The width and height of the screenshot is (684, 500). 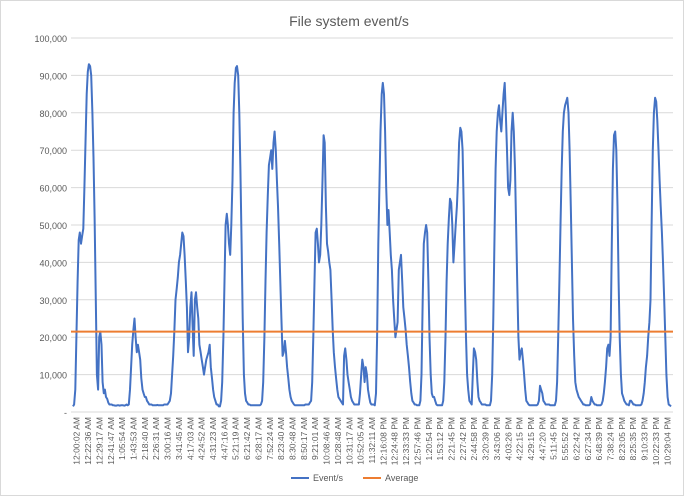 What do you see at coordinates (315, 438) in the screenshot?
I see `x-tick-label: 9:21:01 AM` at bounding box center [315, 438].